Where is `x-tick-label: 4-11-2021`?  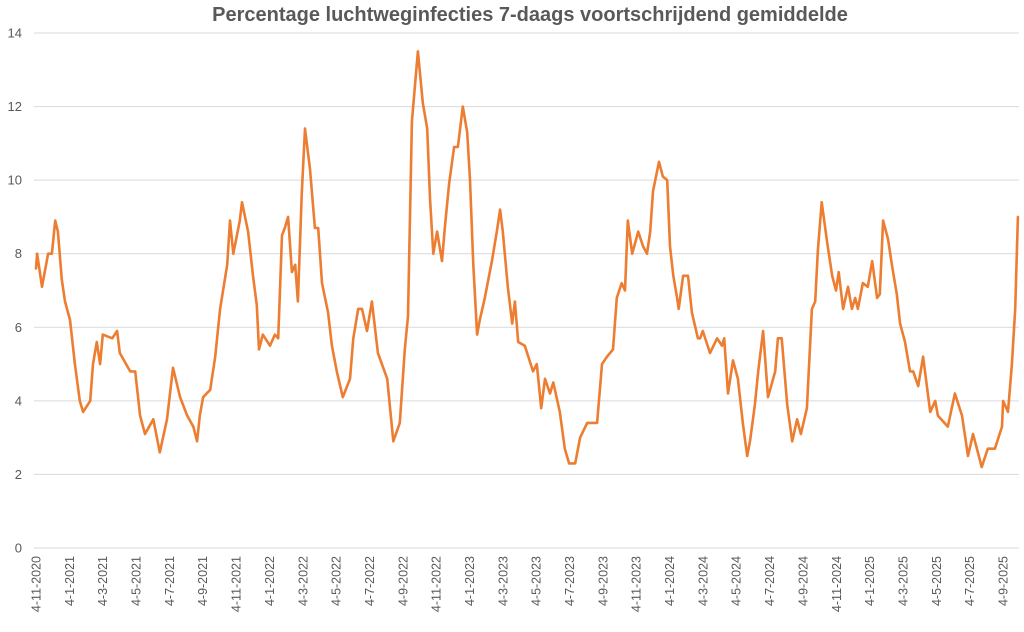
x-tick-label: 4-11-2021 is located at coordinates (237, 584).